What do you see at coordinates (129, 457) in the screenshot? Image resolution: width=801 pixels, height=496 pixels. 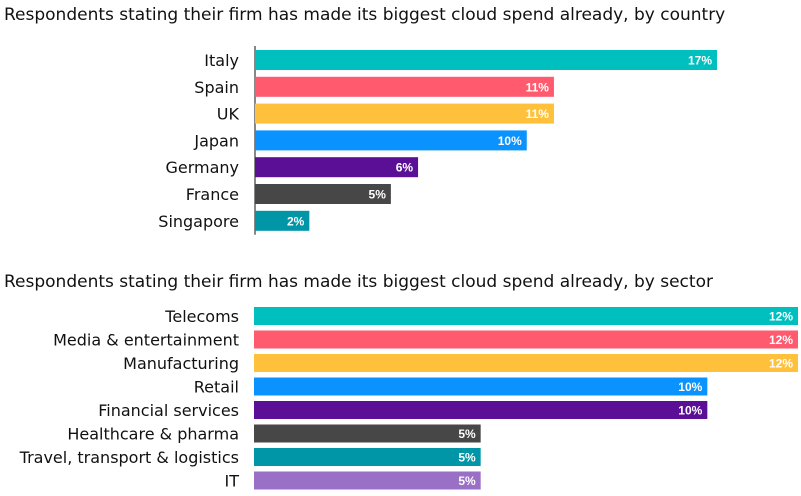 I see `category-label-travel-transport-and-logistics: Travel, transport & logistics` at bounding box center [129, 457].